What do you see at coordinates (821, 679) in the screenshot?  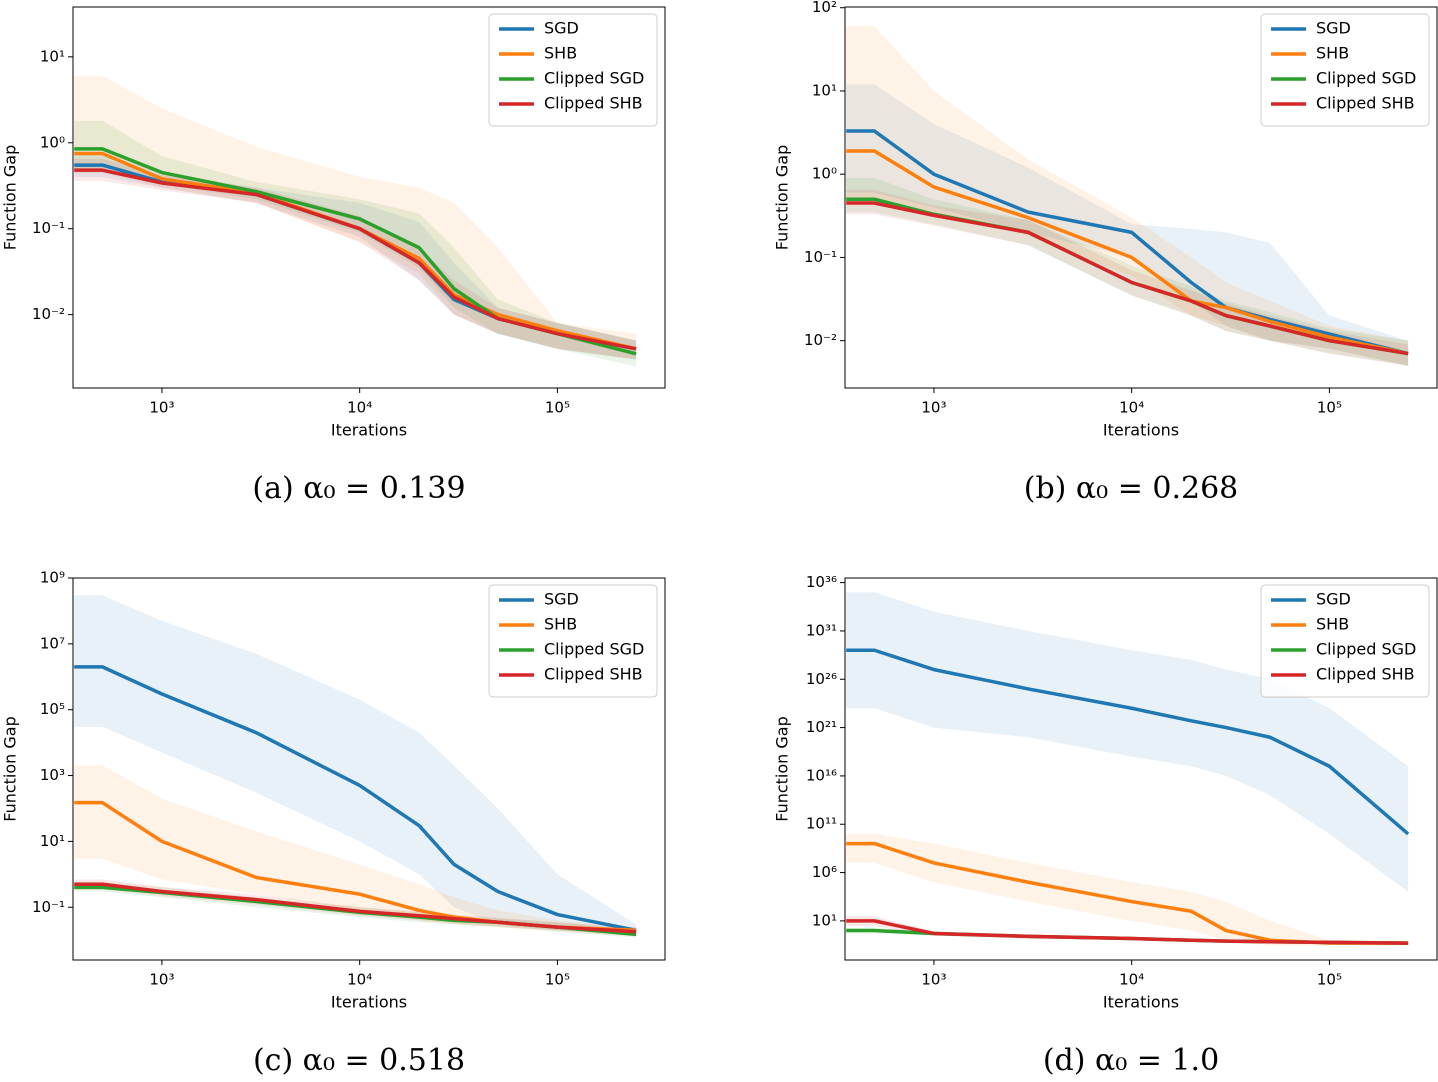 I see `y-tick-label: 10²⁶` at bounding box center [821, 679].